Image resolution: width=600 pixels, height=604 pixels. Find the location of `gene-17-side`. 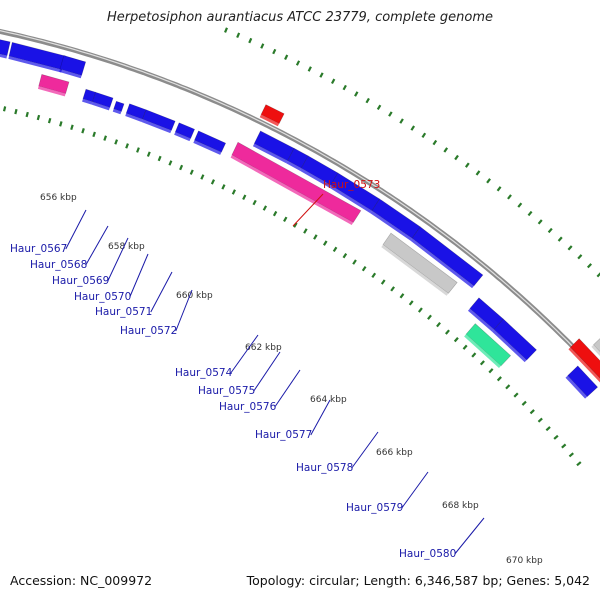

gene-17-side is located at coordinates (442, 263).